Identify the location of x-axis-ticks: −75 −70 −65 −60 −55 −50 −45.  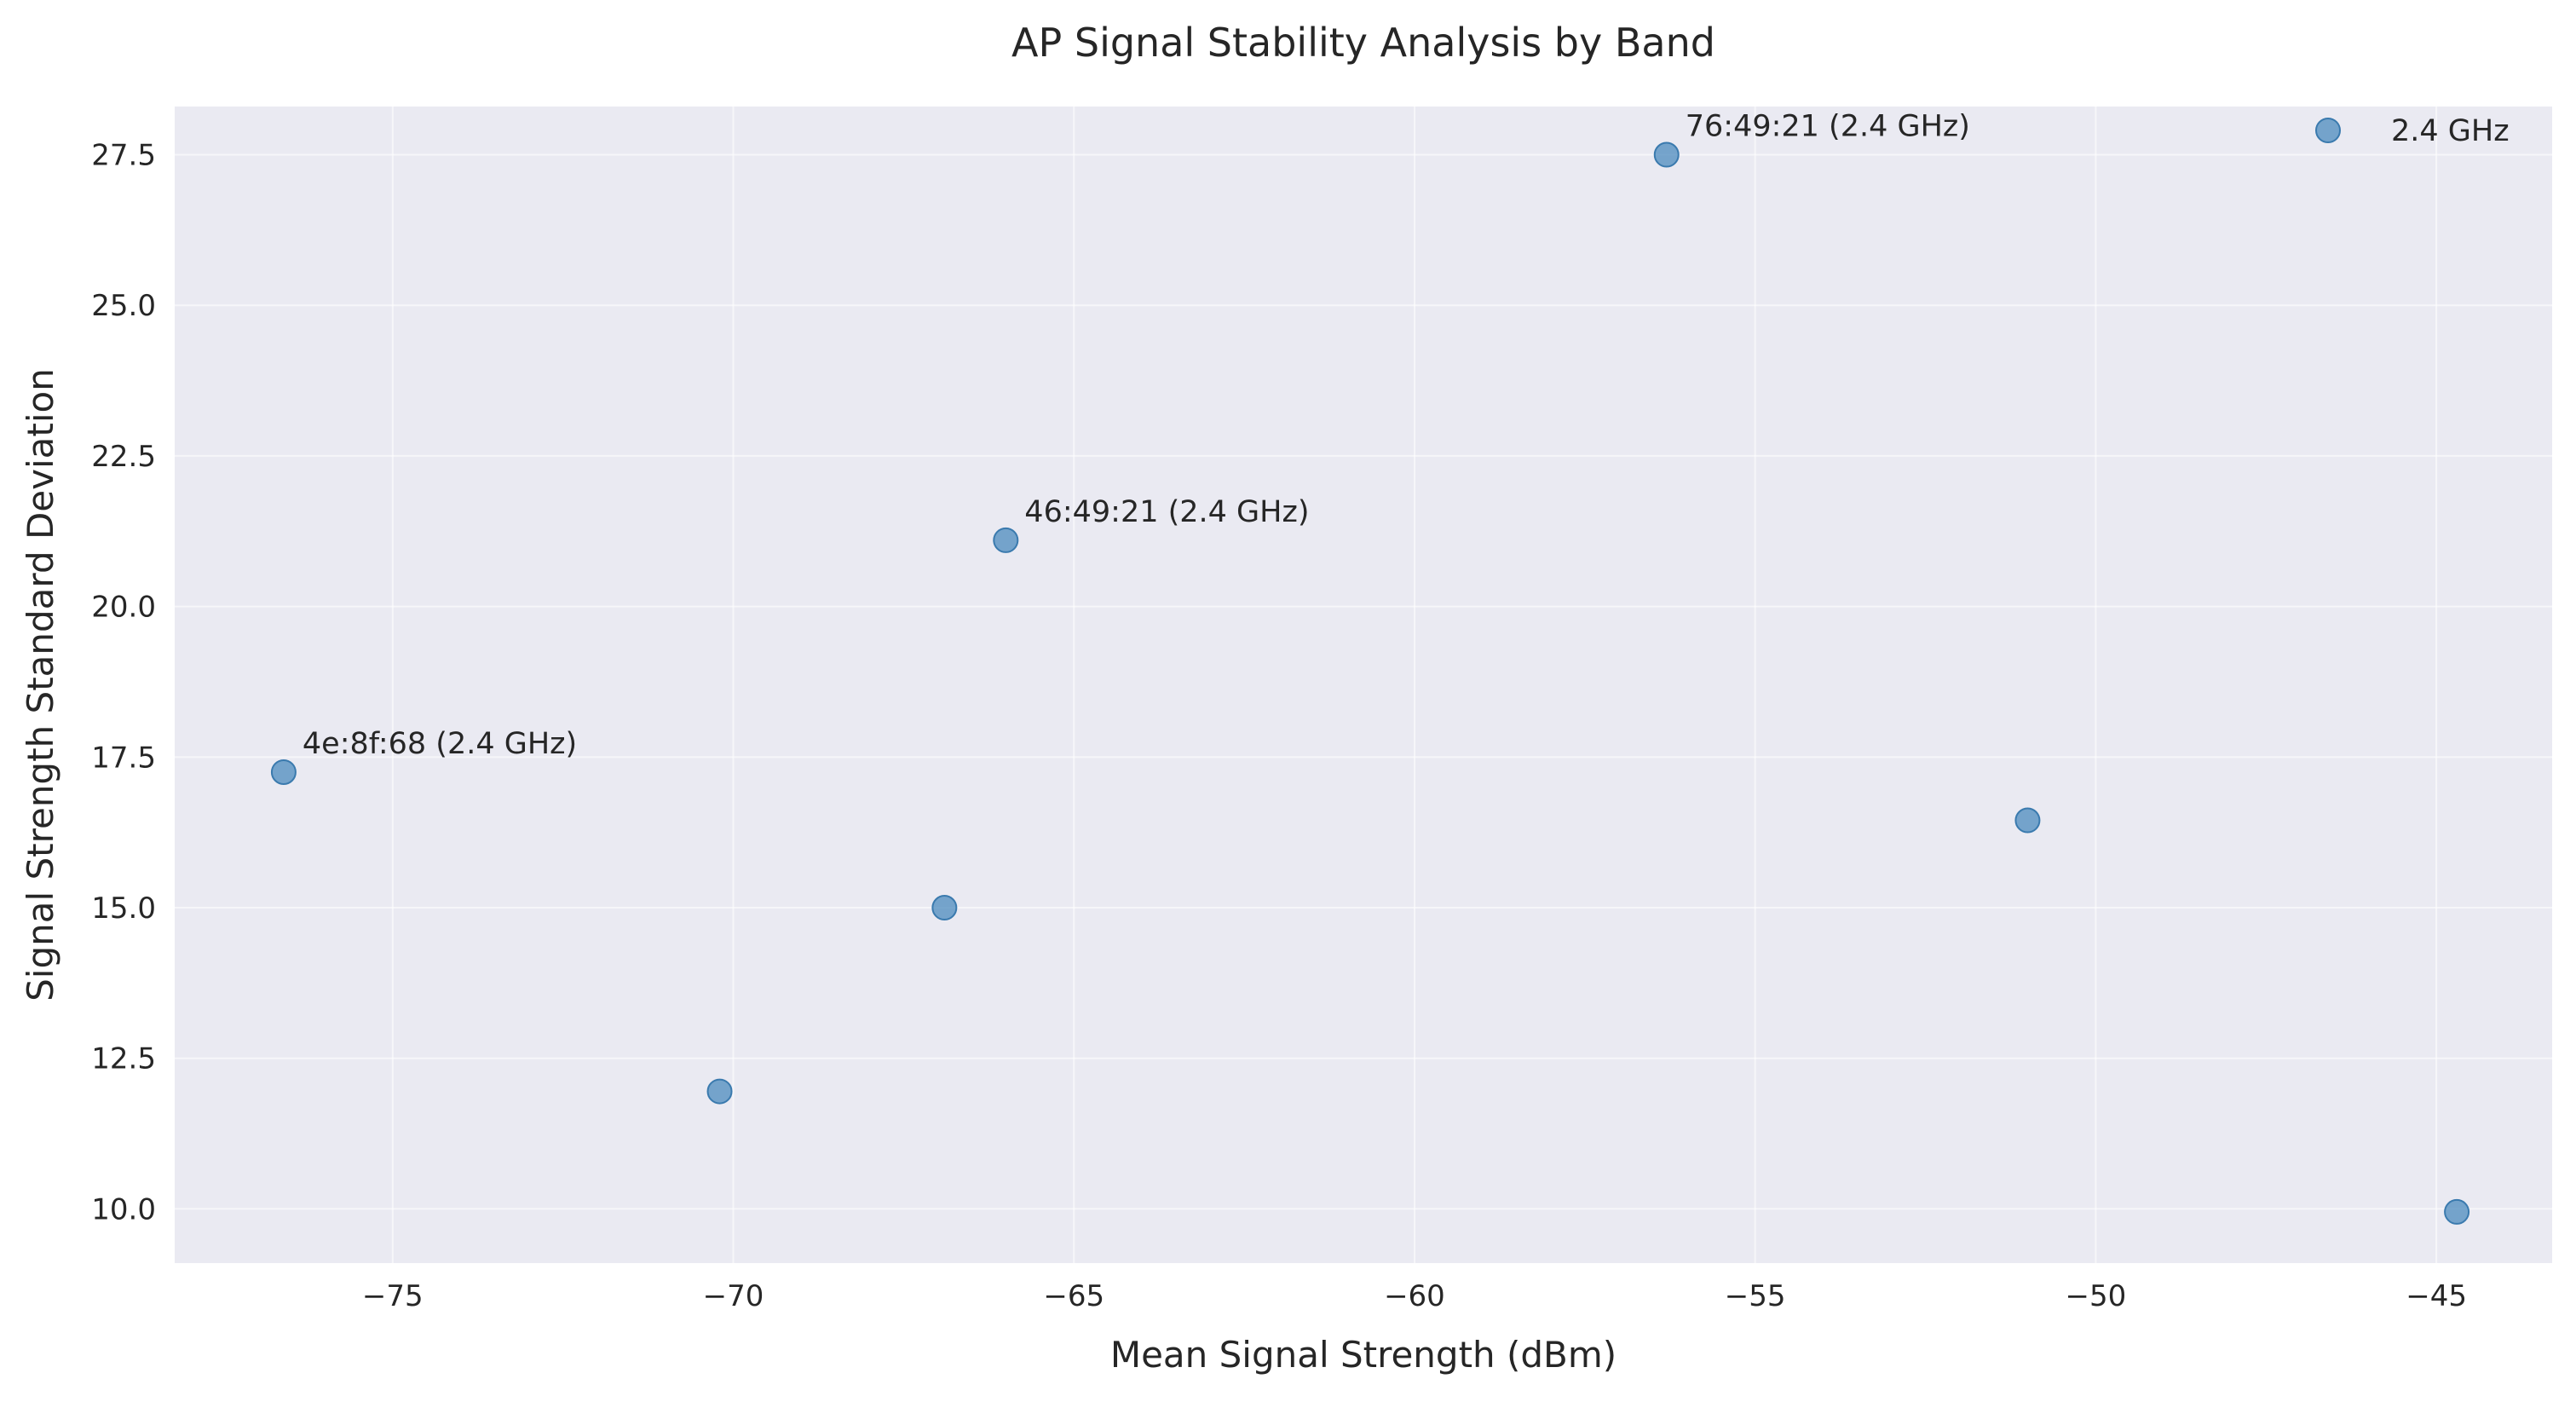
(1414, 1296).